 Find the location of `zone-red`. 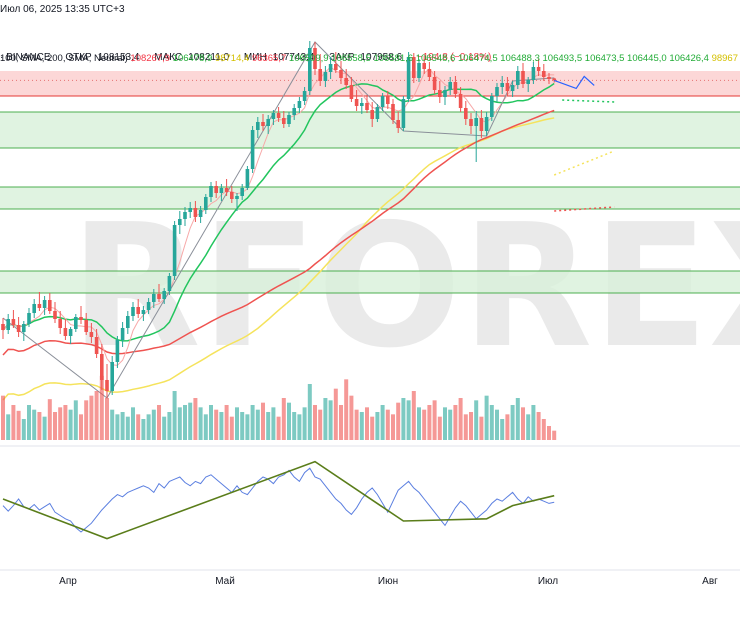

zone-red is located at coordinates (370, 83).